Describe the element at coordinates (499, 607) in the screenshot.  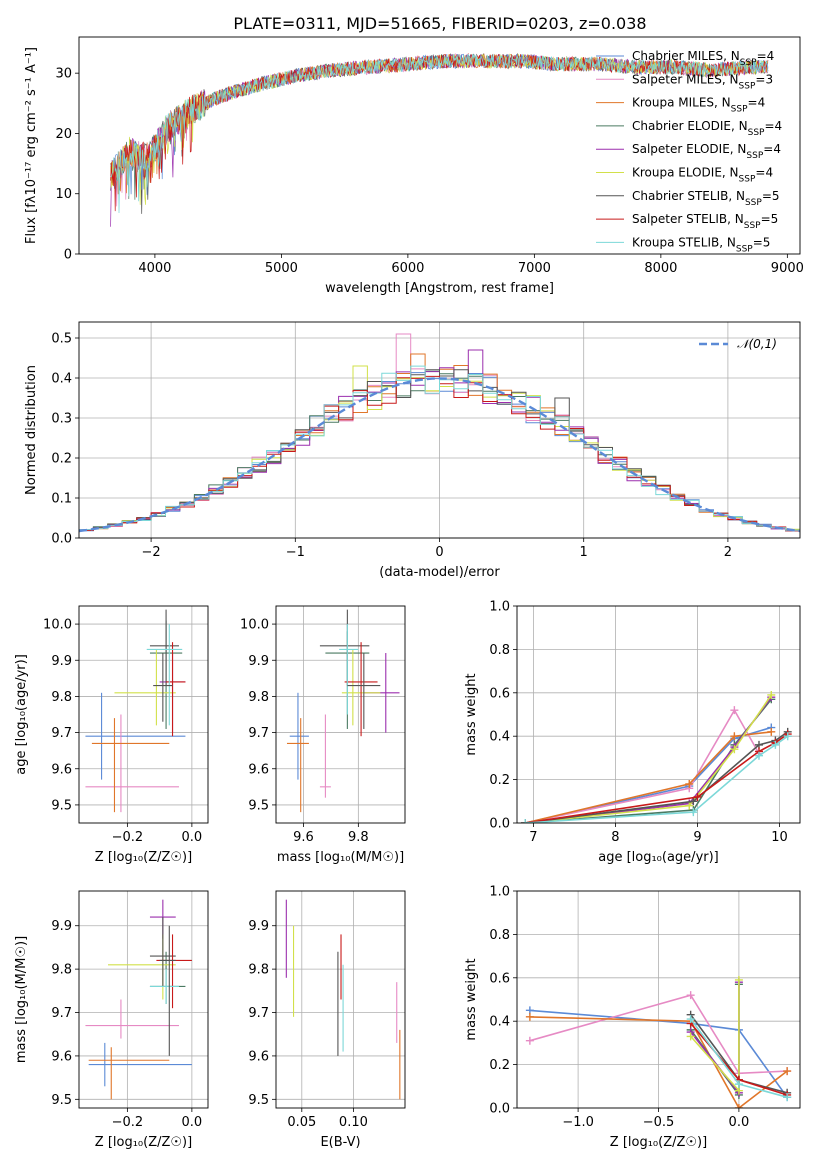
I see `y-tick-label: 1.0` at that location.